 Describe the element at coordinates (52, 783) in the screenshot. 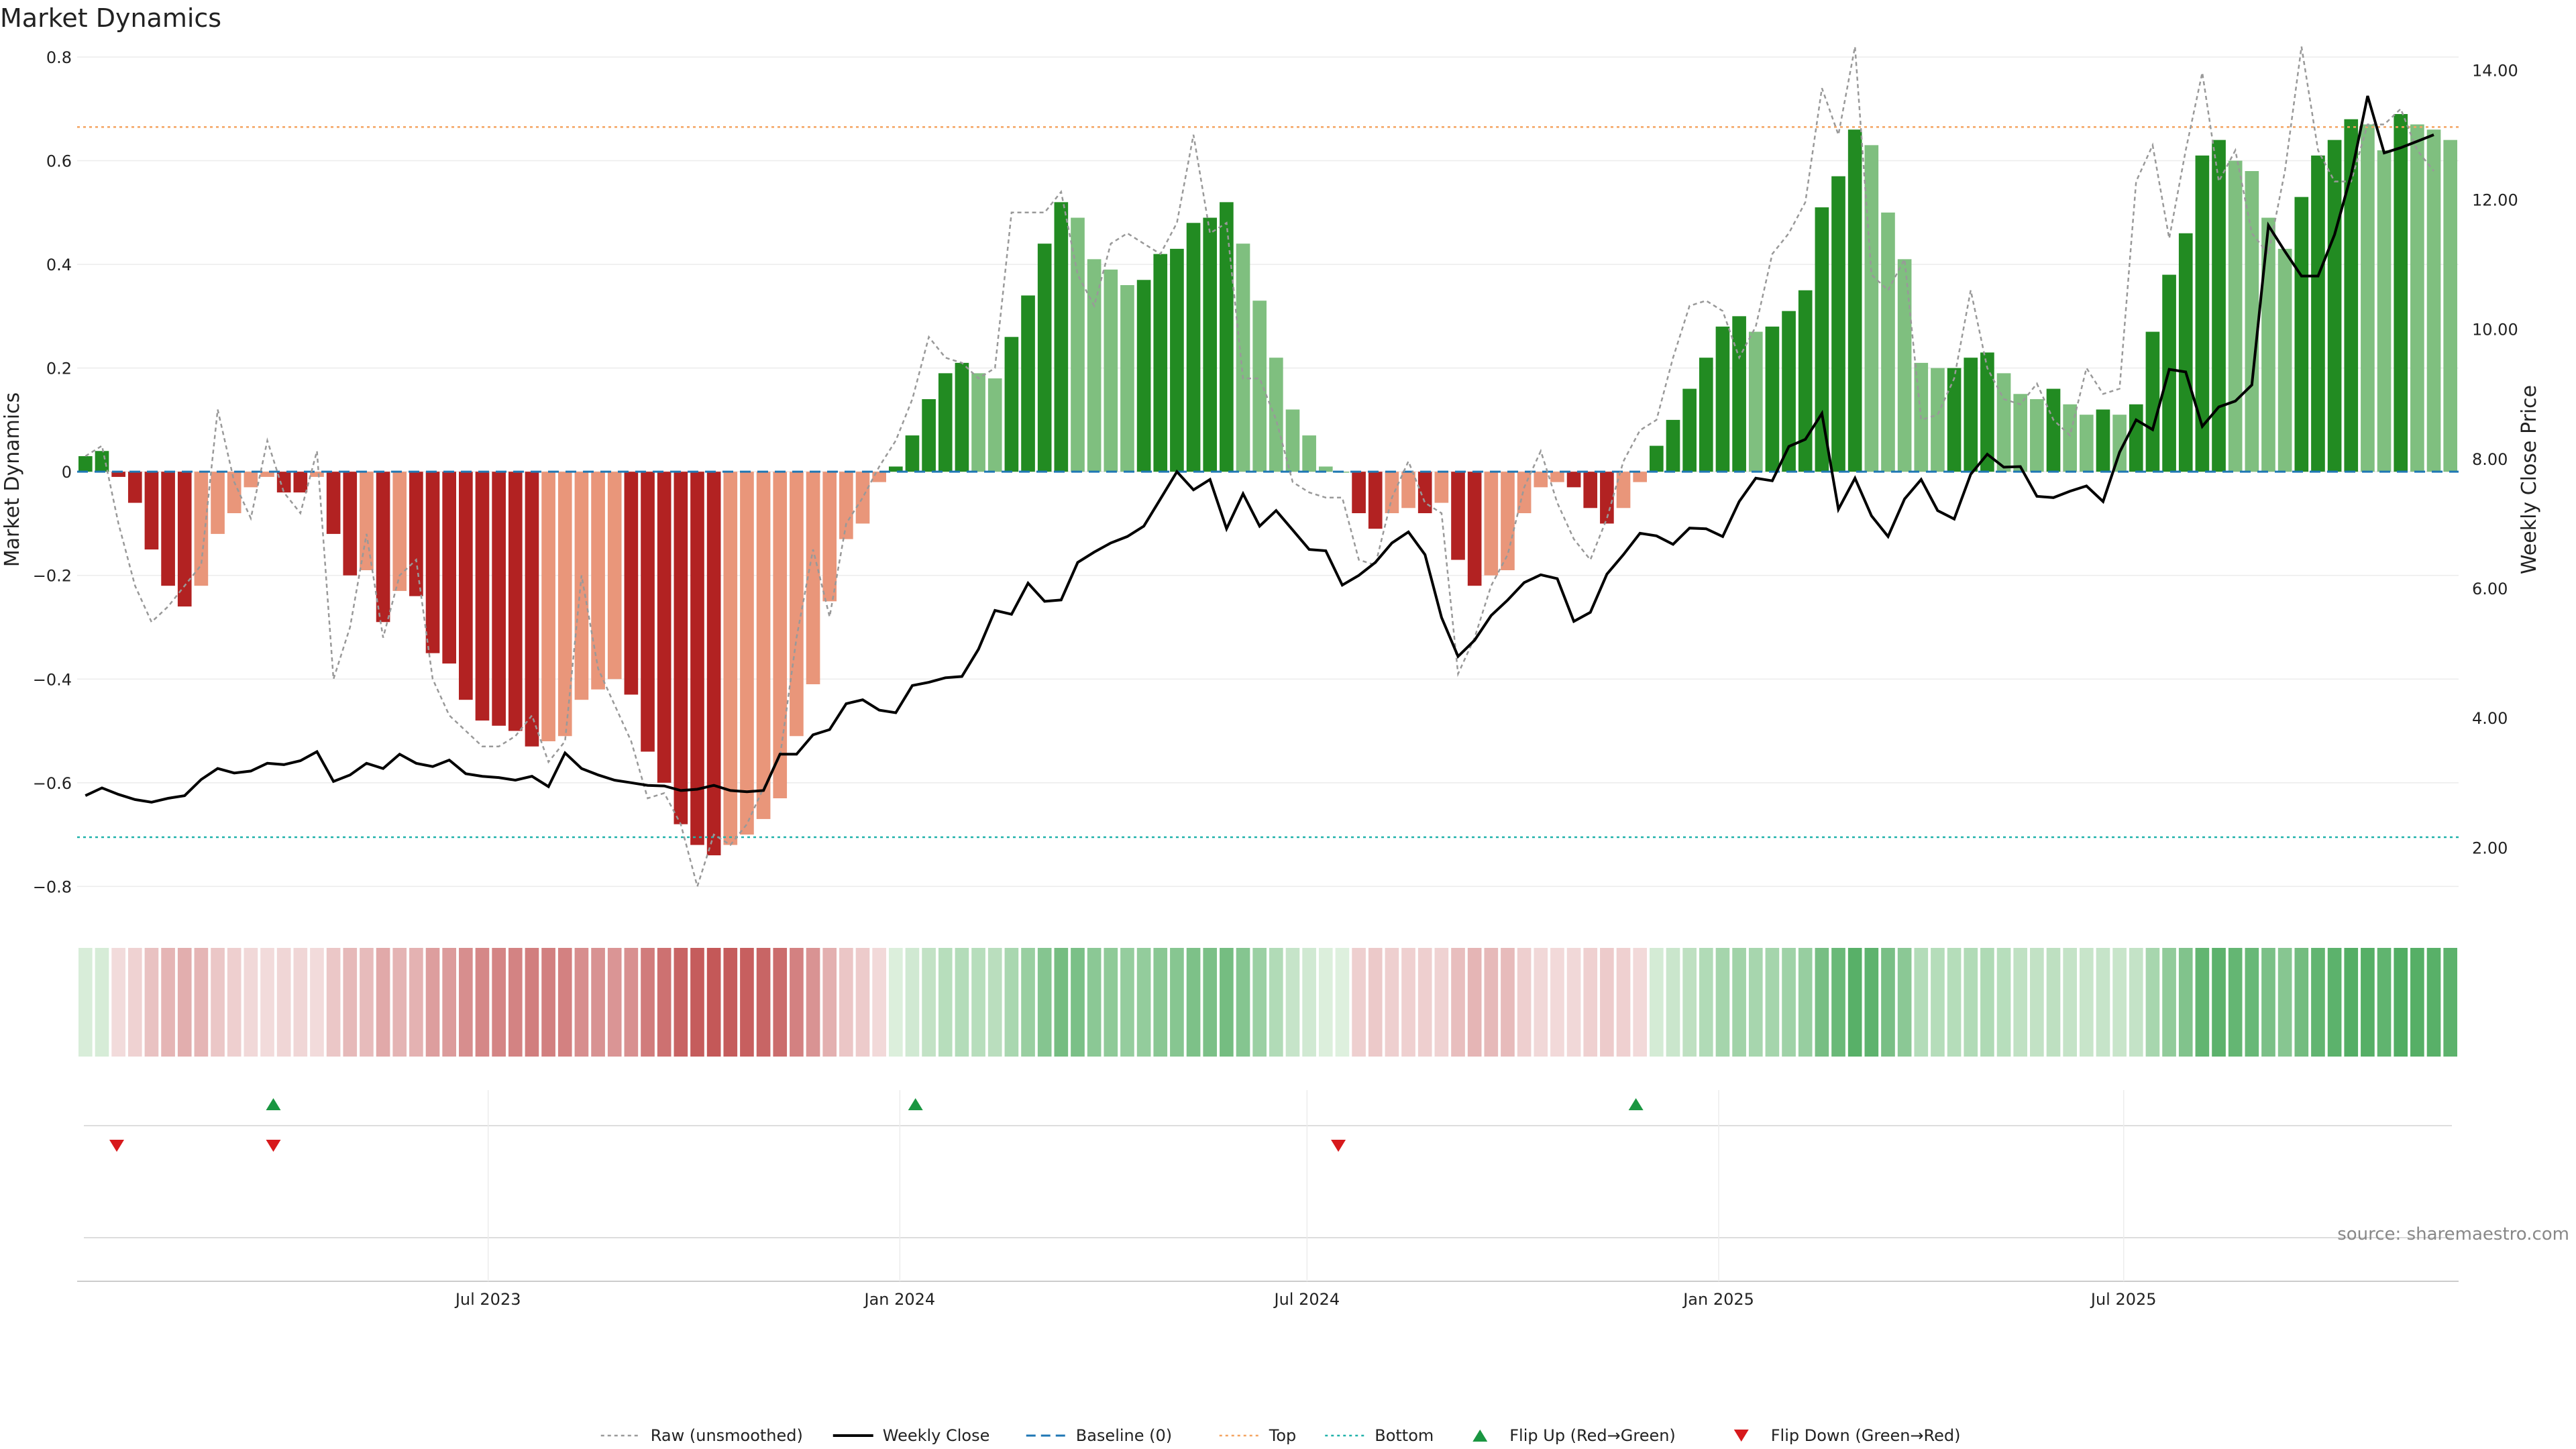

I see `y-tick-label: −0.6` at that location.